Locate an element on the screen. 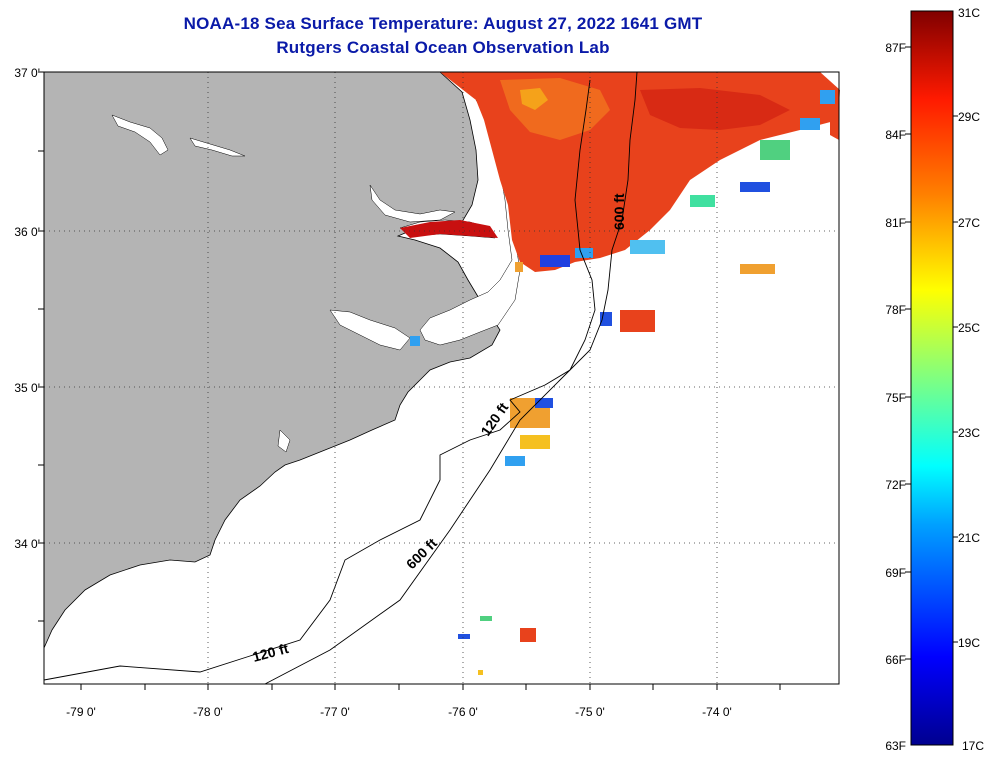  colorbar-c-21: 21C is located at coordinates (969, 538).